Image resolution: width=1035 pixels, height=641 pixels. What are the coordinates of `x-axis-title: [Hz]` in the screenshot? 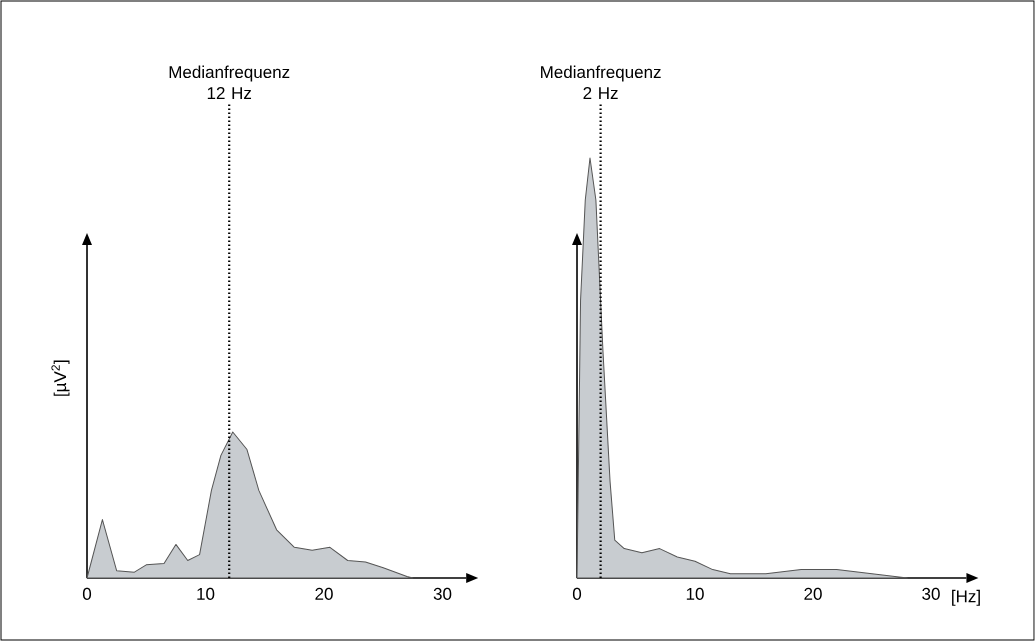 It's located at (966, 597).